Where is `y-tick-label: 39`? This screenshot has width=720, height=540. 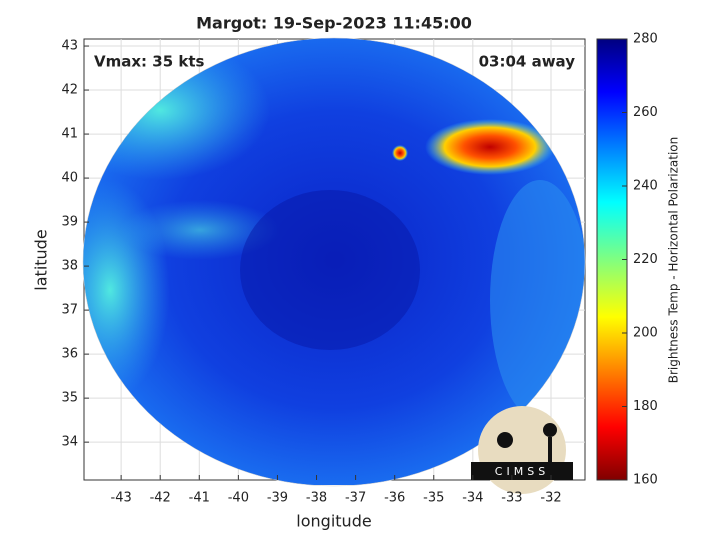
y-tick-label: 39 is located at coordinates (69, 222).